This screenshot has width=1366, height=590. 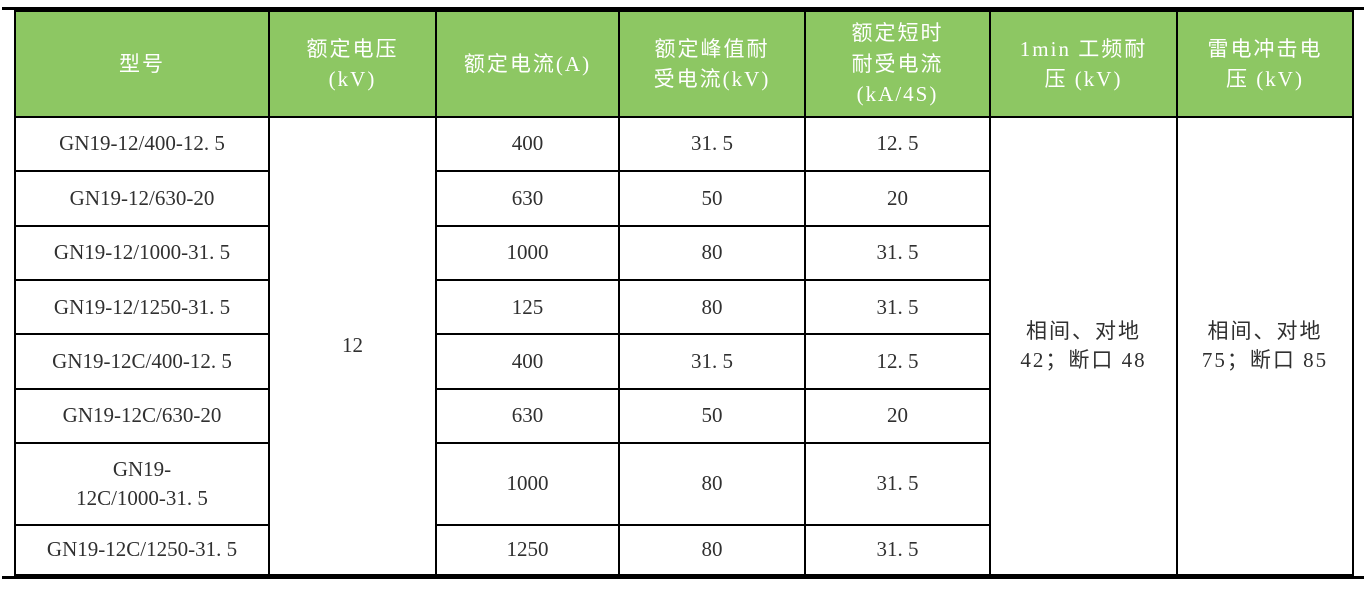 I want to click on table-row: GN19-12/1000-31. 5 1000 80 31. 5, so click(x=683, y=253).